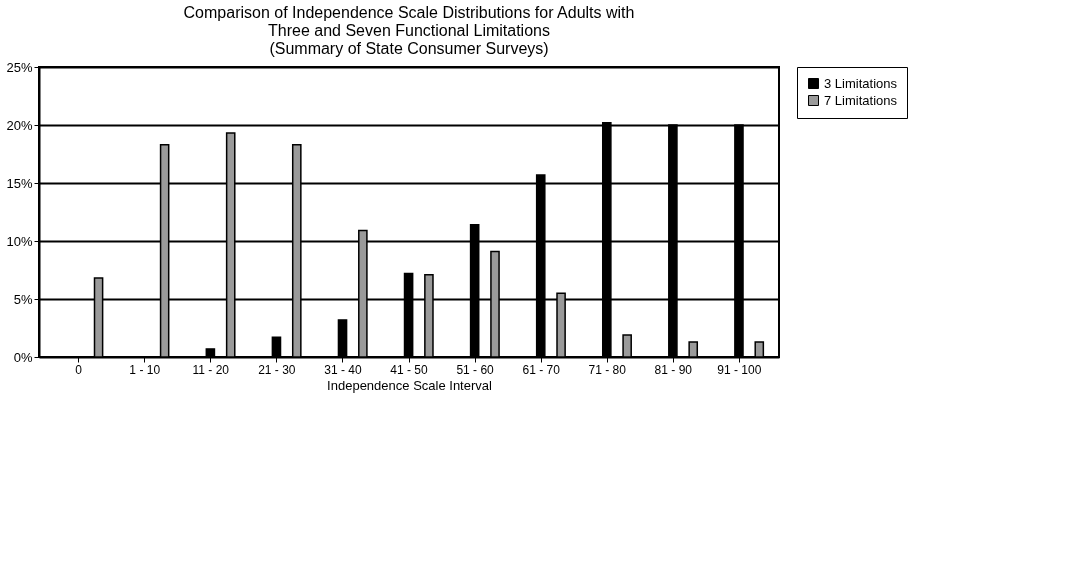 The image size is (1085, 581). What do you see at coordinates (475, 369) in the screenshot?
I see `x-tick-label: 51 - 60` at bounding box center [475, 369].